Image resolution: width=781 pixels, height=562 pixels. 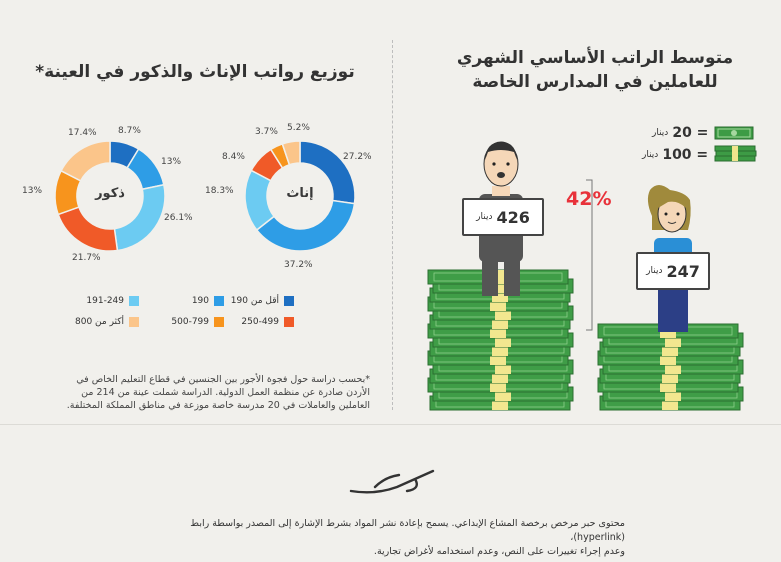 I want to click on gap-percentage: 42%, so click(x=589, y=199).